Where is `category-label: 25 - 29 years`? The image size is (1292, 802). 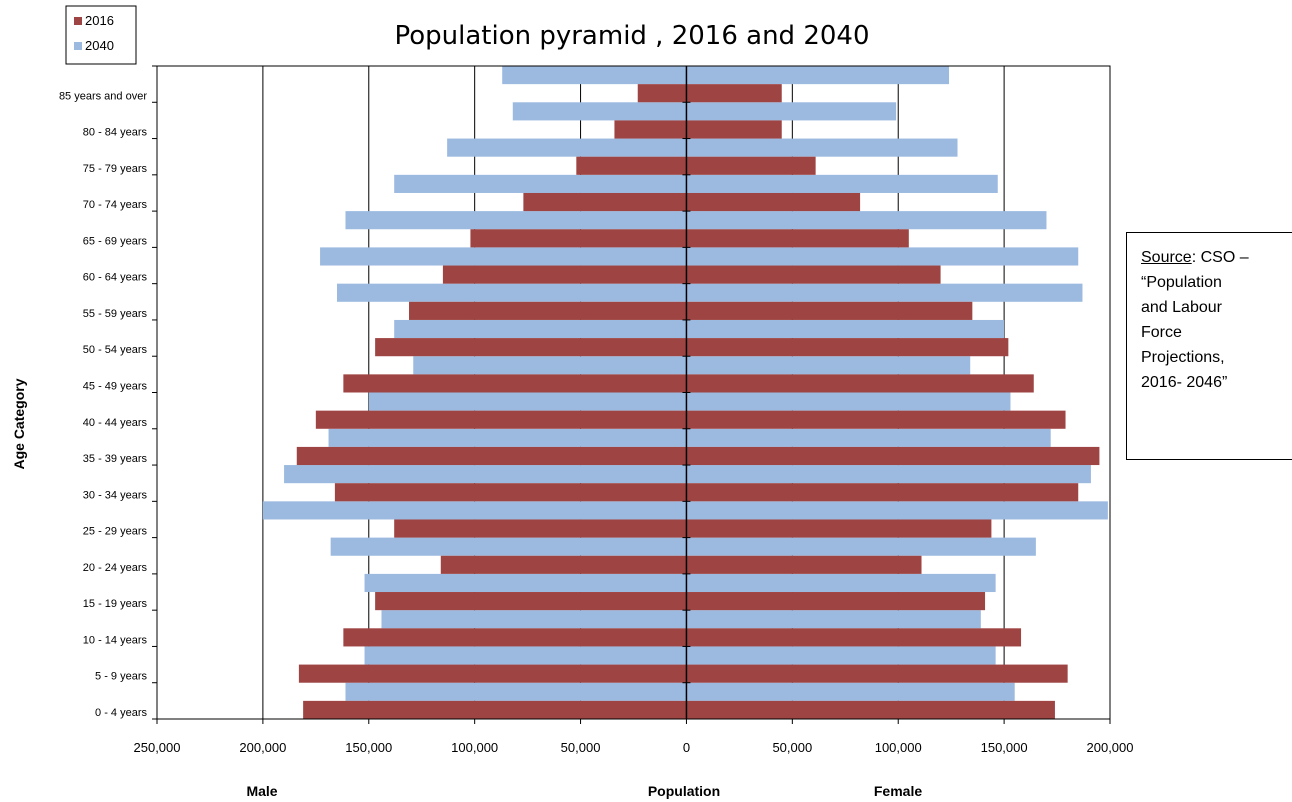
category-label: 25 - 29 years is located at coordinates (115, 532).